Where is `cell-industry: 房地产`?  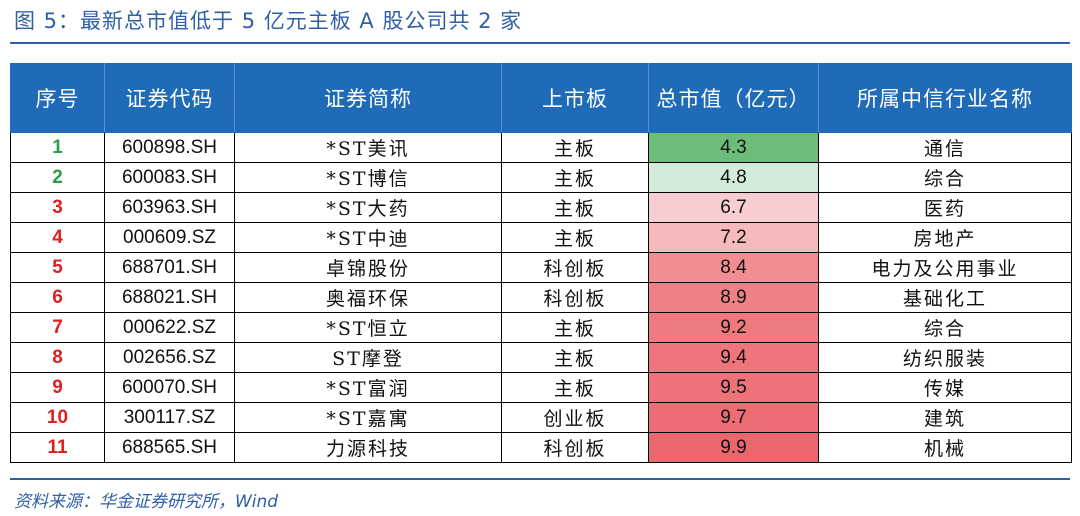 cell-industry: 房地产 is located at coordinates (945, 237).